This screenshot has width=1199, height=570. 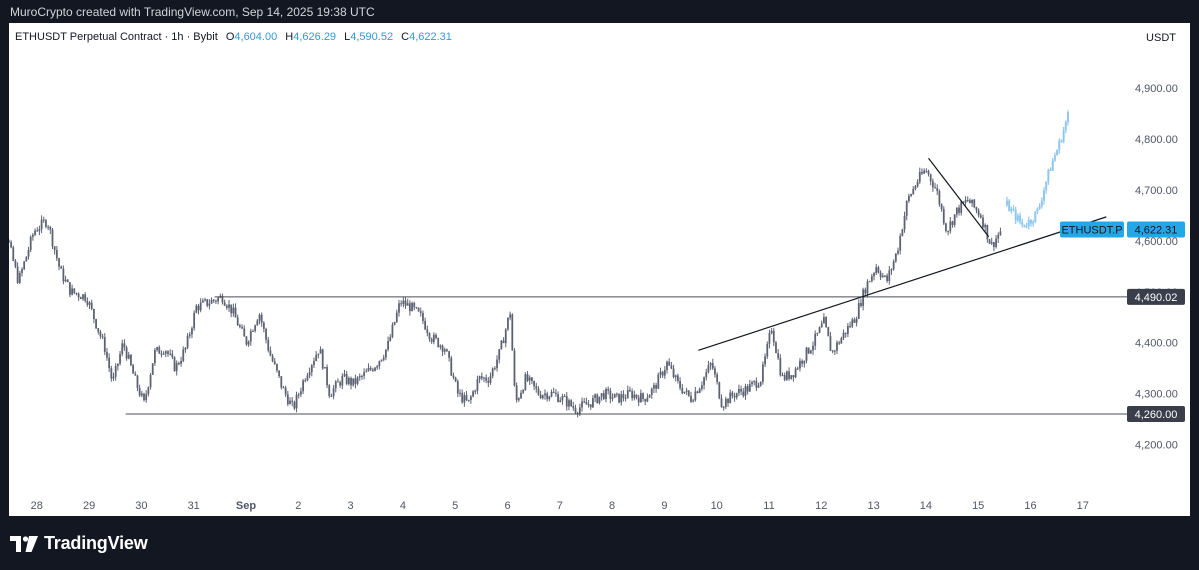 What do you see at coordinates (1015, 215) in the screenshot?
I see `projection-candle` at bounding box center [1015, 215].